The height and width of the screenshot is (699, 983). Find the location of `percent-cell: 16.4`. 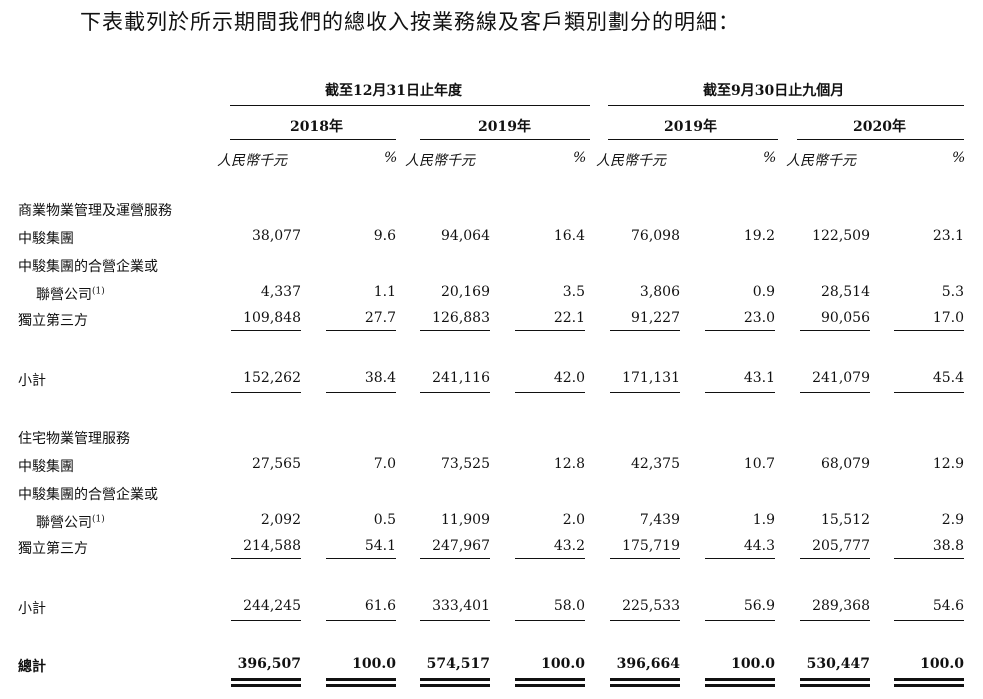

percent-cell: 16.4 is located at coordinates (569, 236).